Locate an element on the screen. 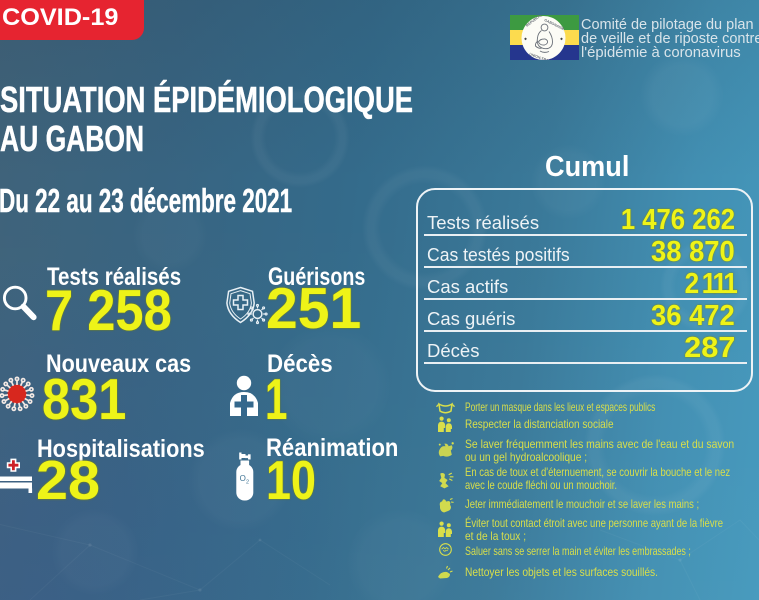  svg-text: O is located at coordinates (243, 478).